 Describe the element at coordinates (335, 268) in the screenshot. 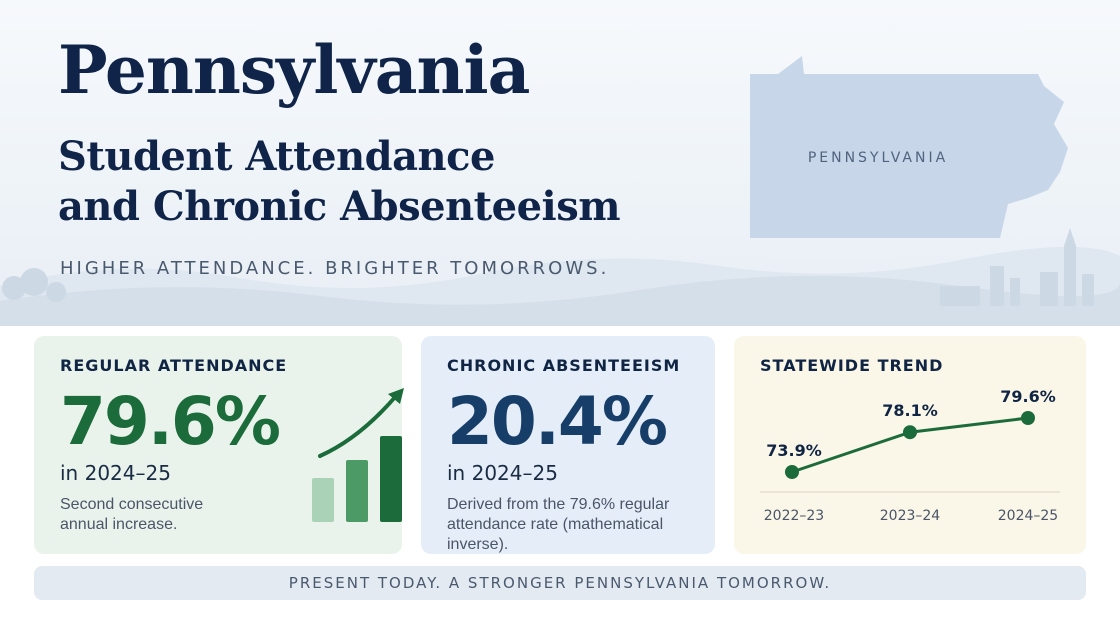

I see `tagline: HIGHER ATTENDANCE. BRIGHTER TOMORROWS.` at that location.